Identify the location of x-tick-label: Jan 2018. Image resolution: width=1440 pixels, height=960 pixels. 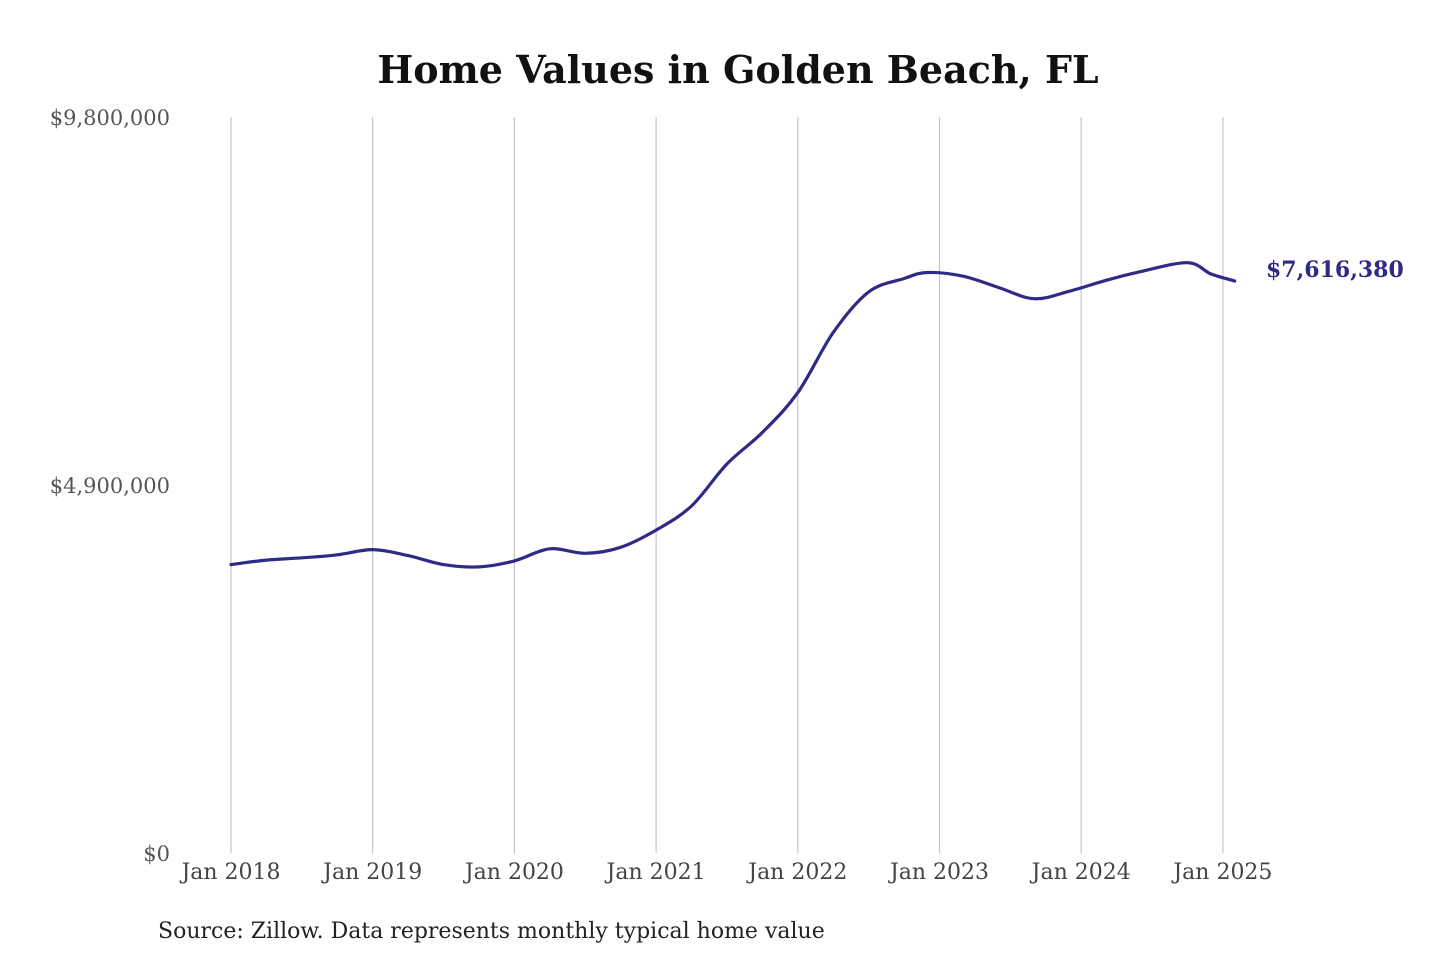
(229, 872).